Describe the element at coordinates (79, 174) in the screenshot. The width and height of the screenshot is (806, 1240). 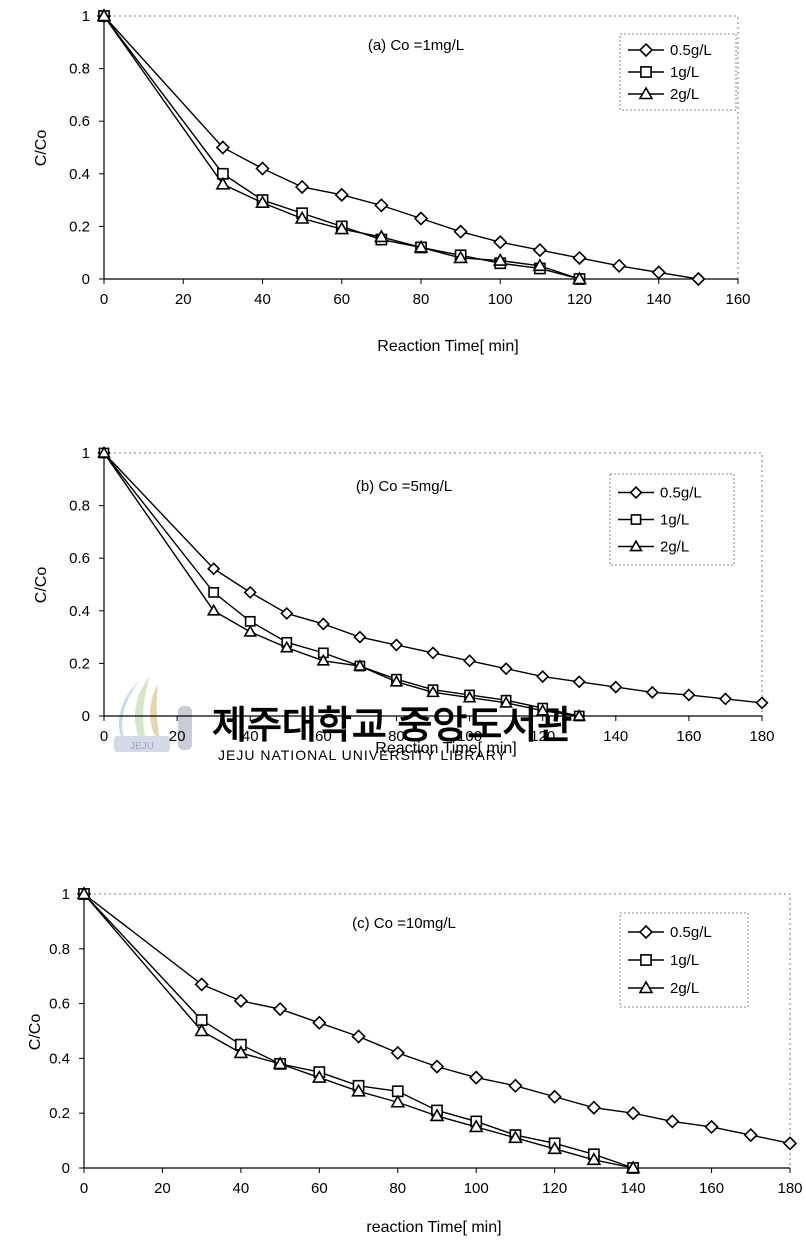
I see `chart-a-y-tick-label: 0.4` at that location.